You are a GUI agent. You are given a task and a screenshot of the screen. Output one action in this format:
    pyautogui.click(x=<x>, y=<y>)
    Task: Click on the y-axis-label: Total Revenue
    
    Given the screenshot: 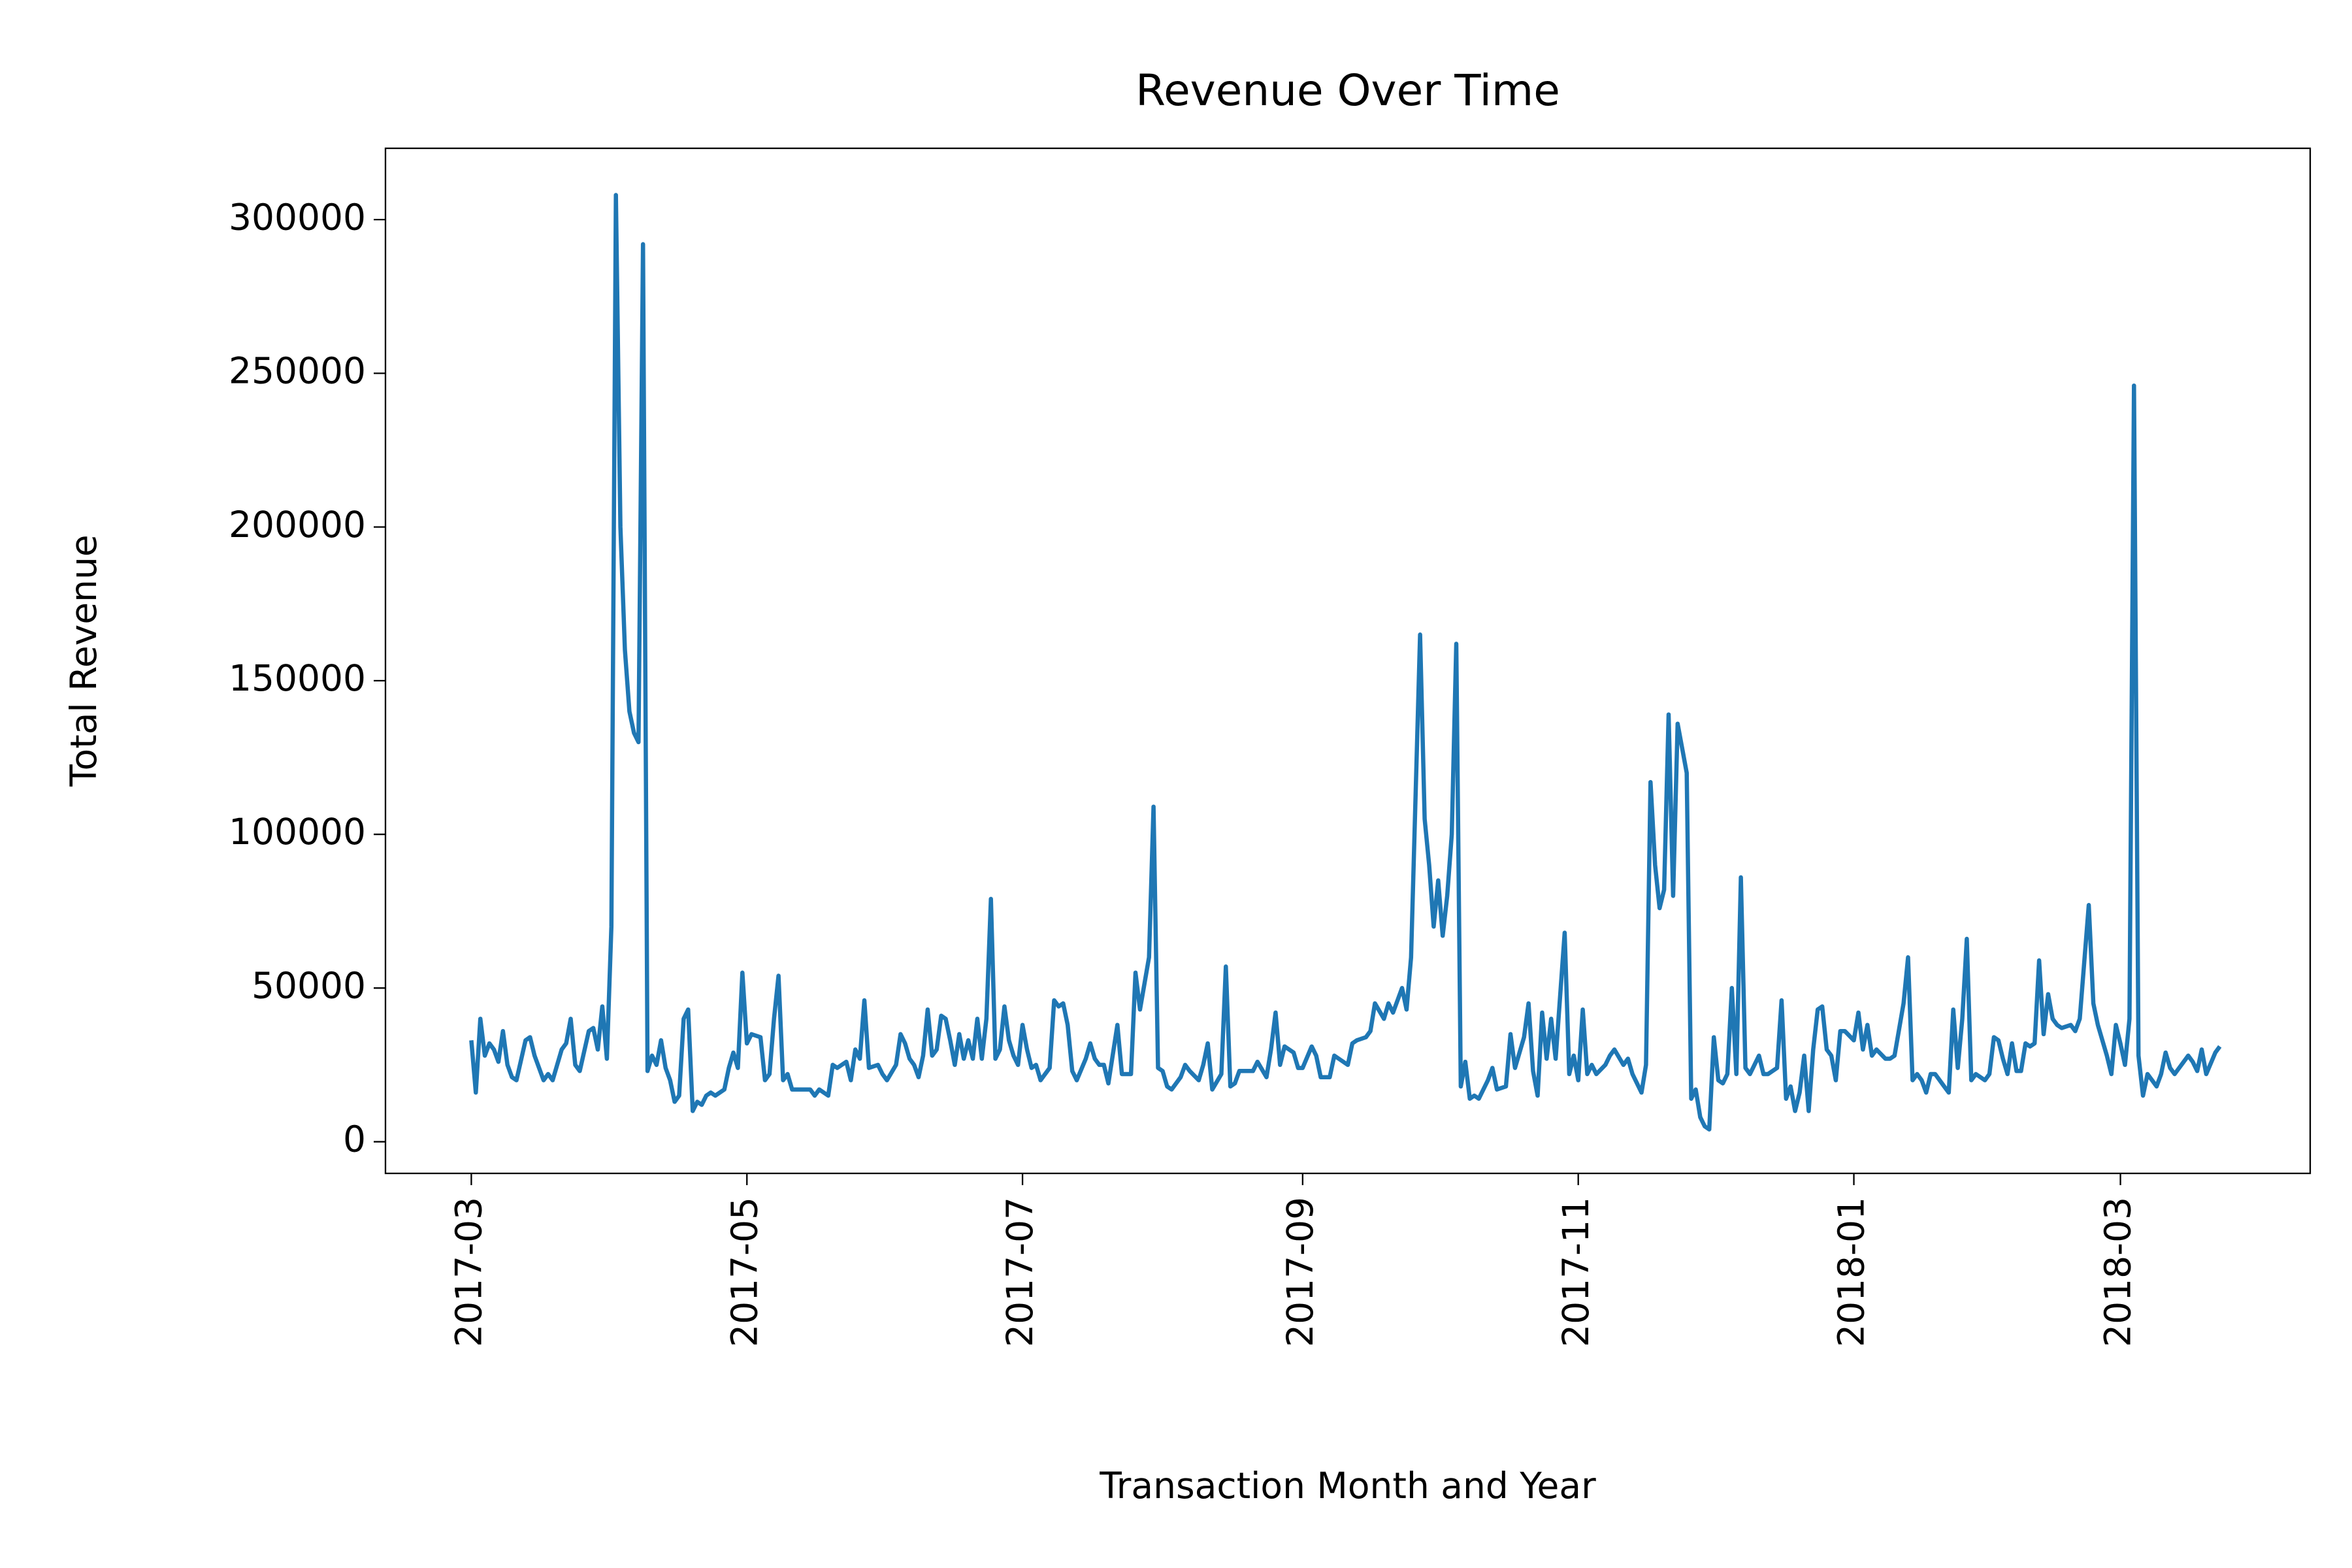 What is the action you would take?
    pyautogui.click(x=84, y=660)
    